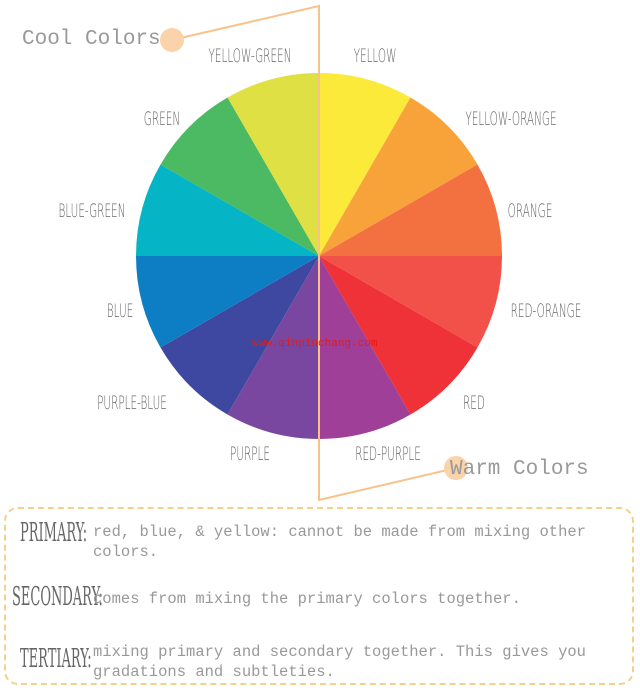  What do you see at coordinates (315, 344) in the screenshot?
I see `watermark: www.qinpinchang.com` at bounding box center [315, 344].